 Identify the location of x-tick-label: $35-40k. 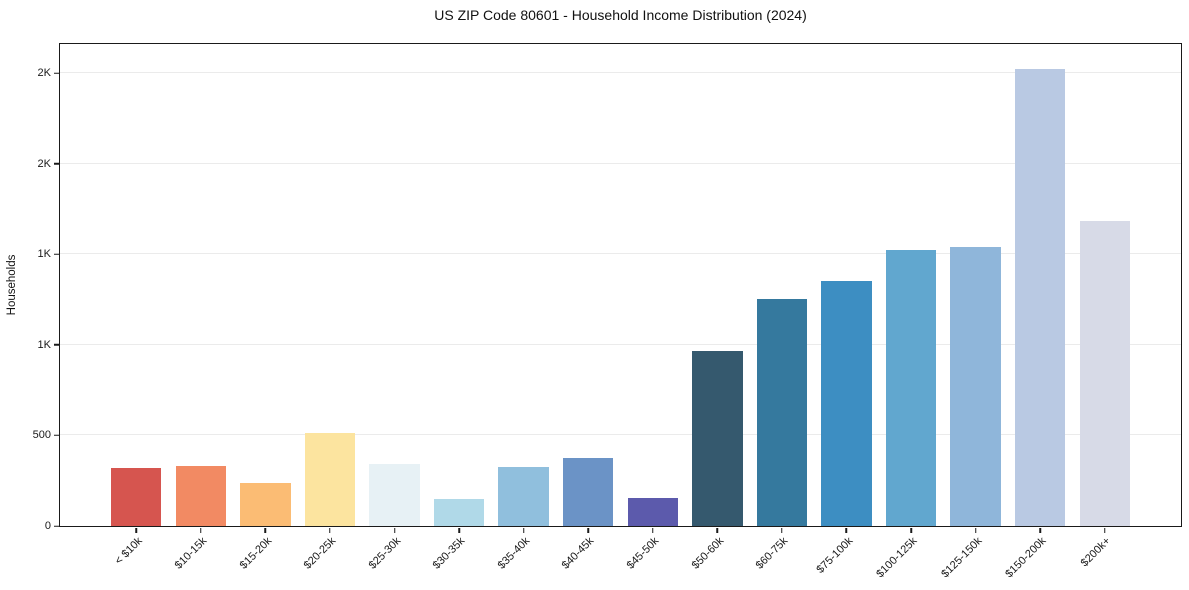
(514, 553).